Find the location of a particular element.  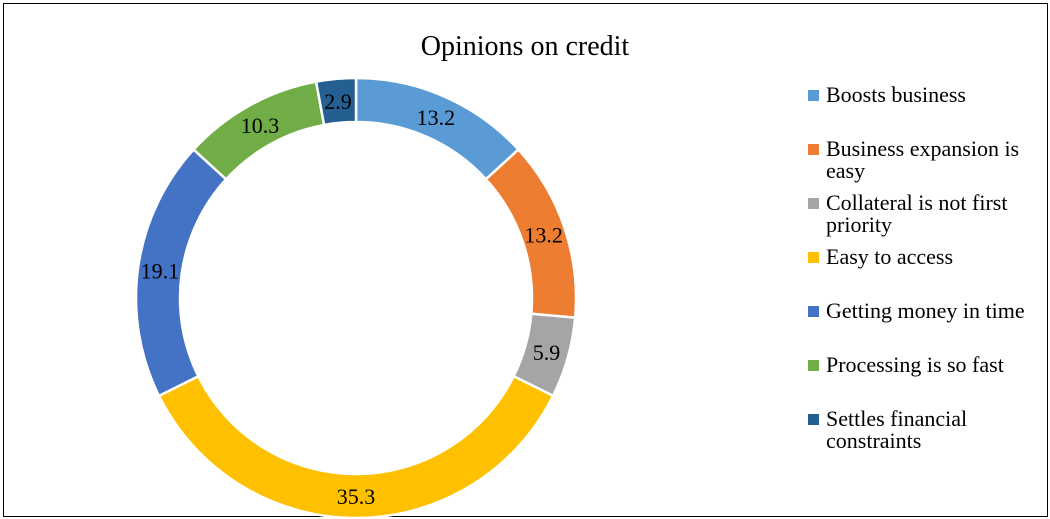

legend-item-easy-to-access: Easy to access is located at coordinates (928, 273).